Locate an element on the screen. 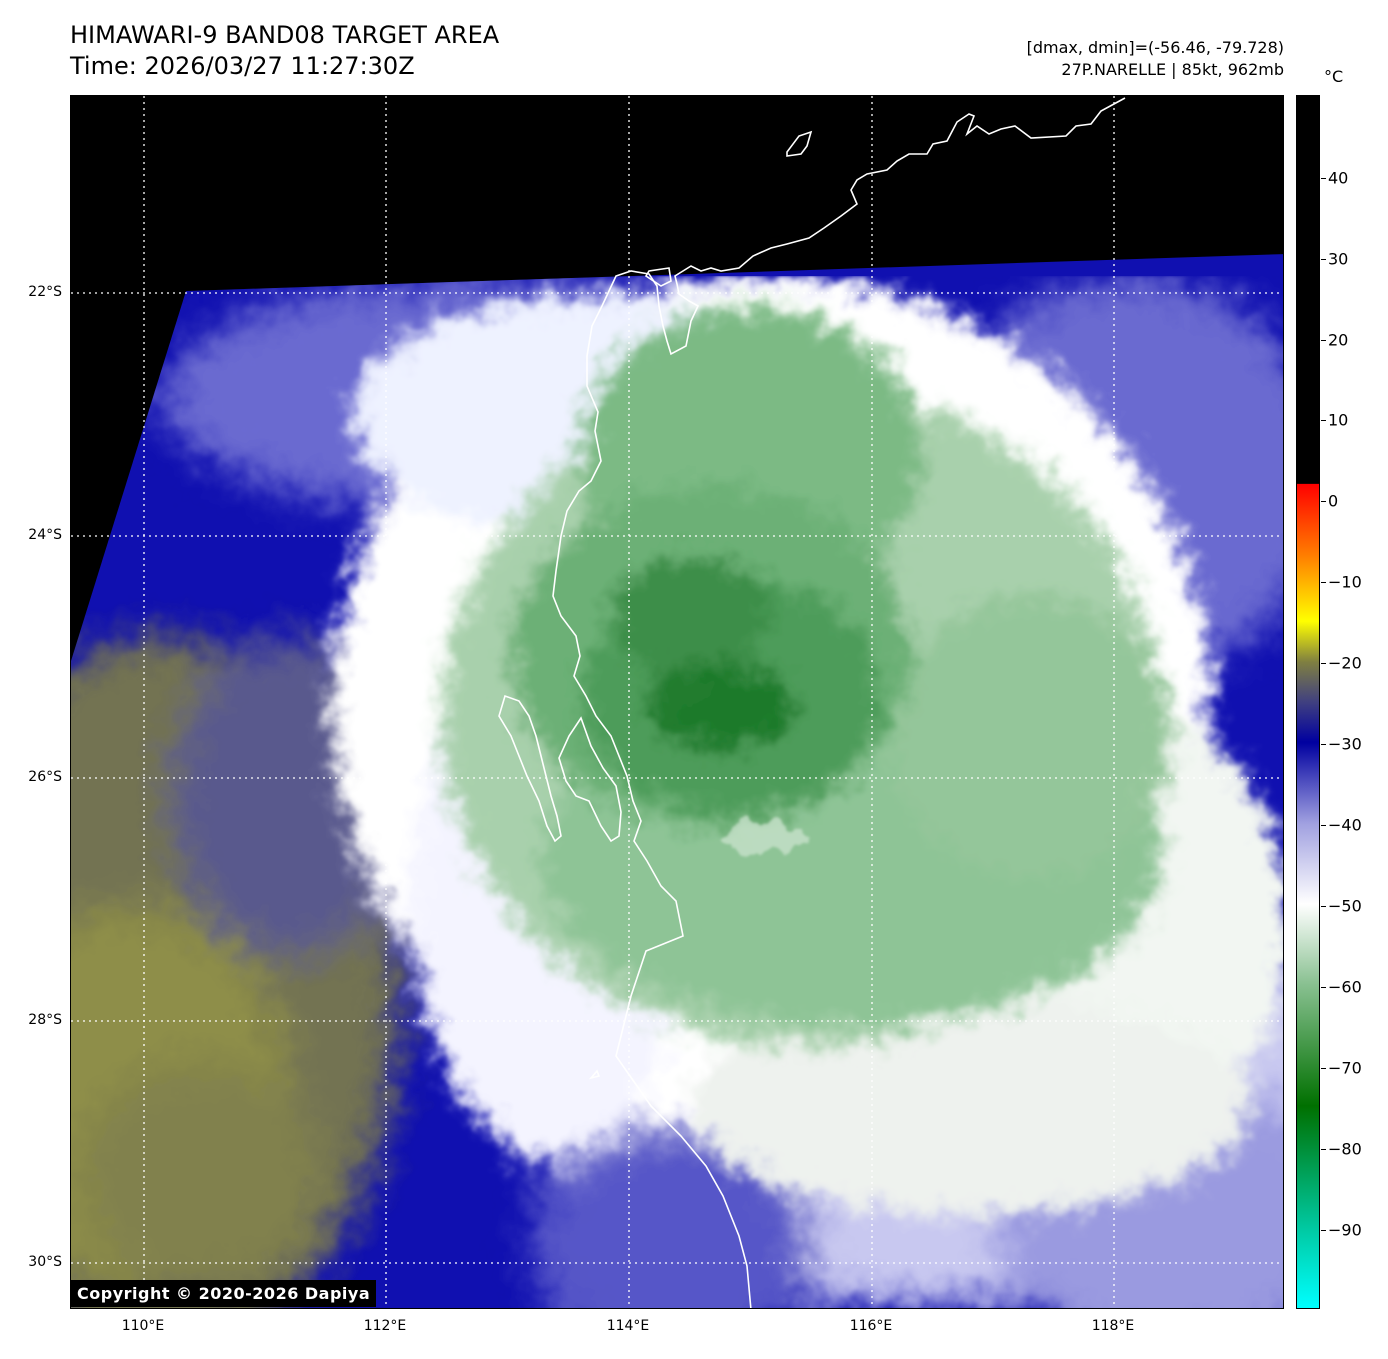 The image size is (1388, 1359). colorbar-label-40: 40 is located at coordinates (1338, 178).